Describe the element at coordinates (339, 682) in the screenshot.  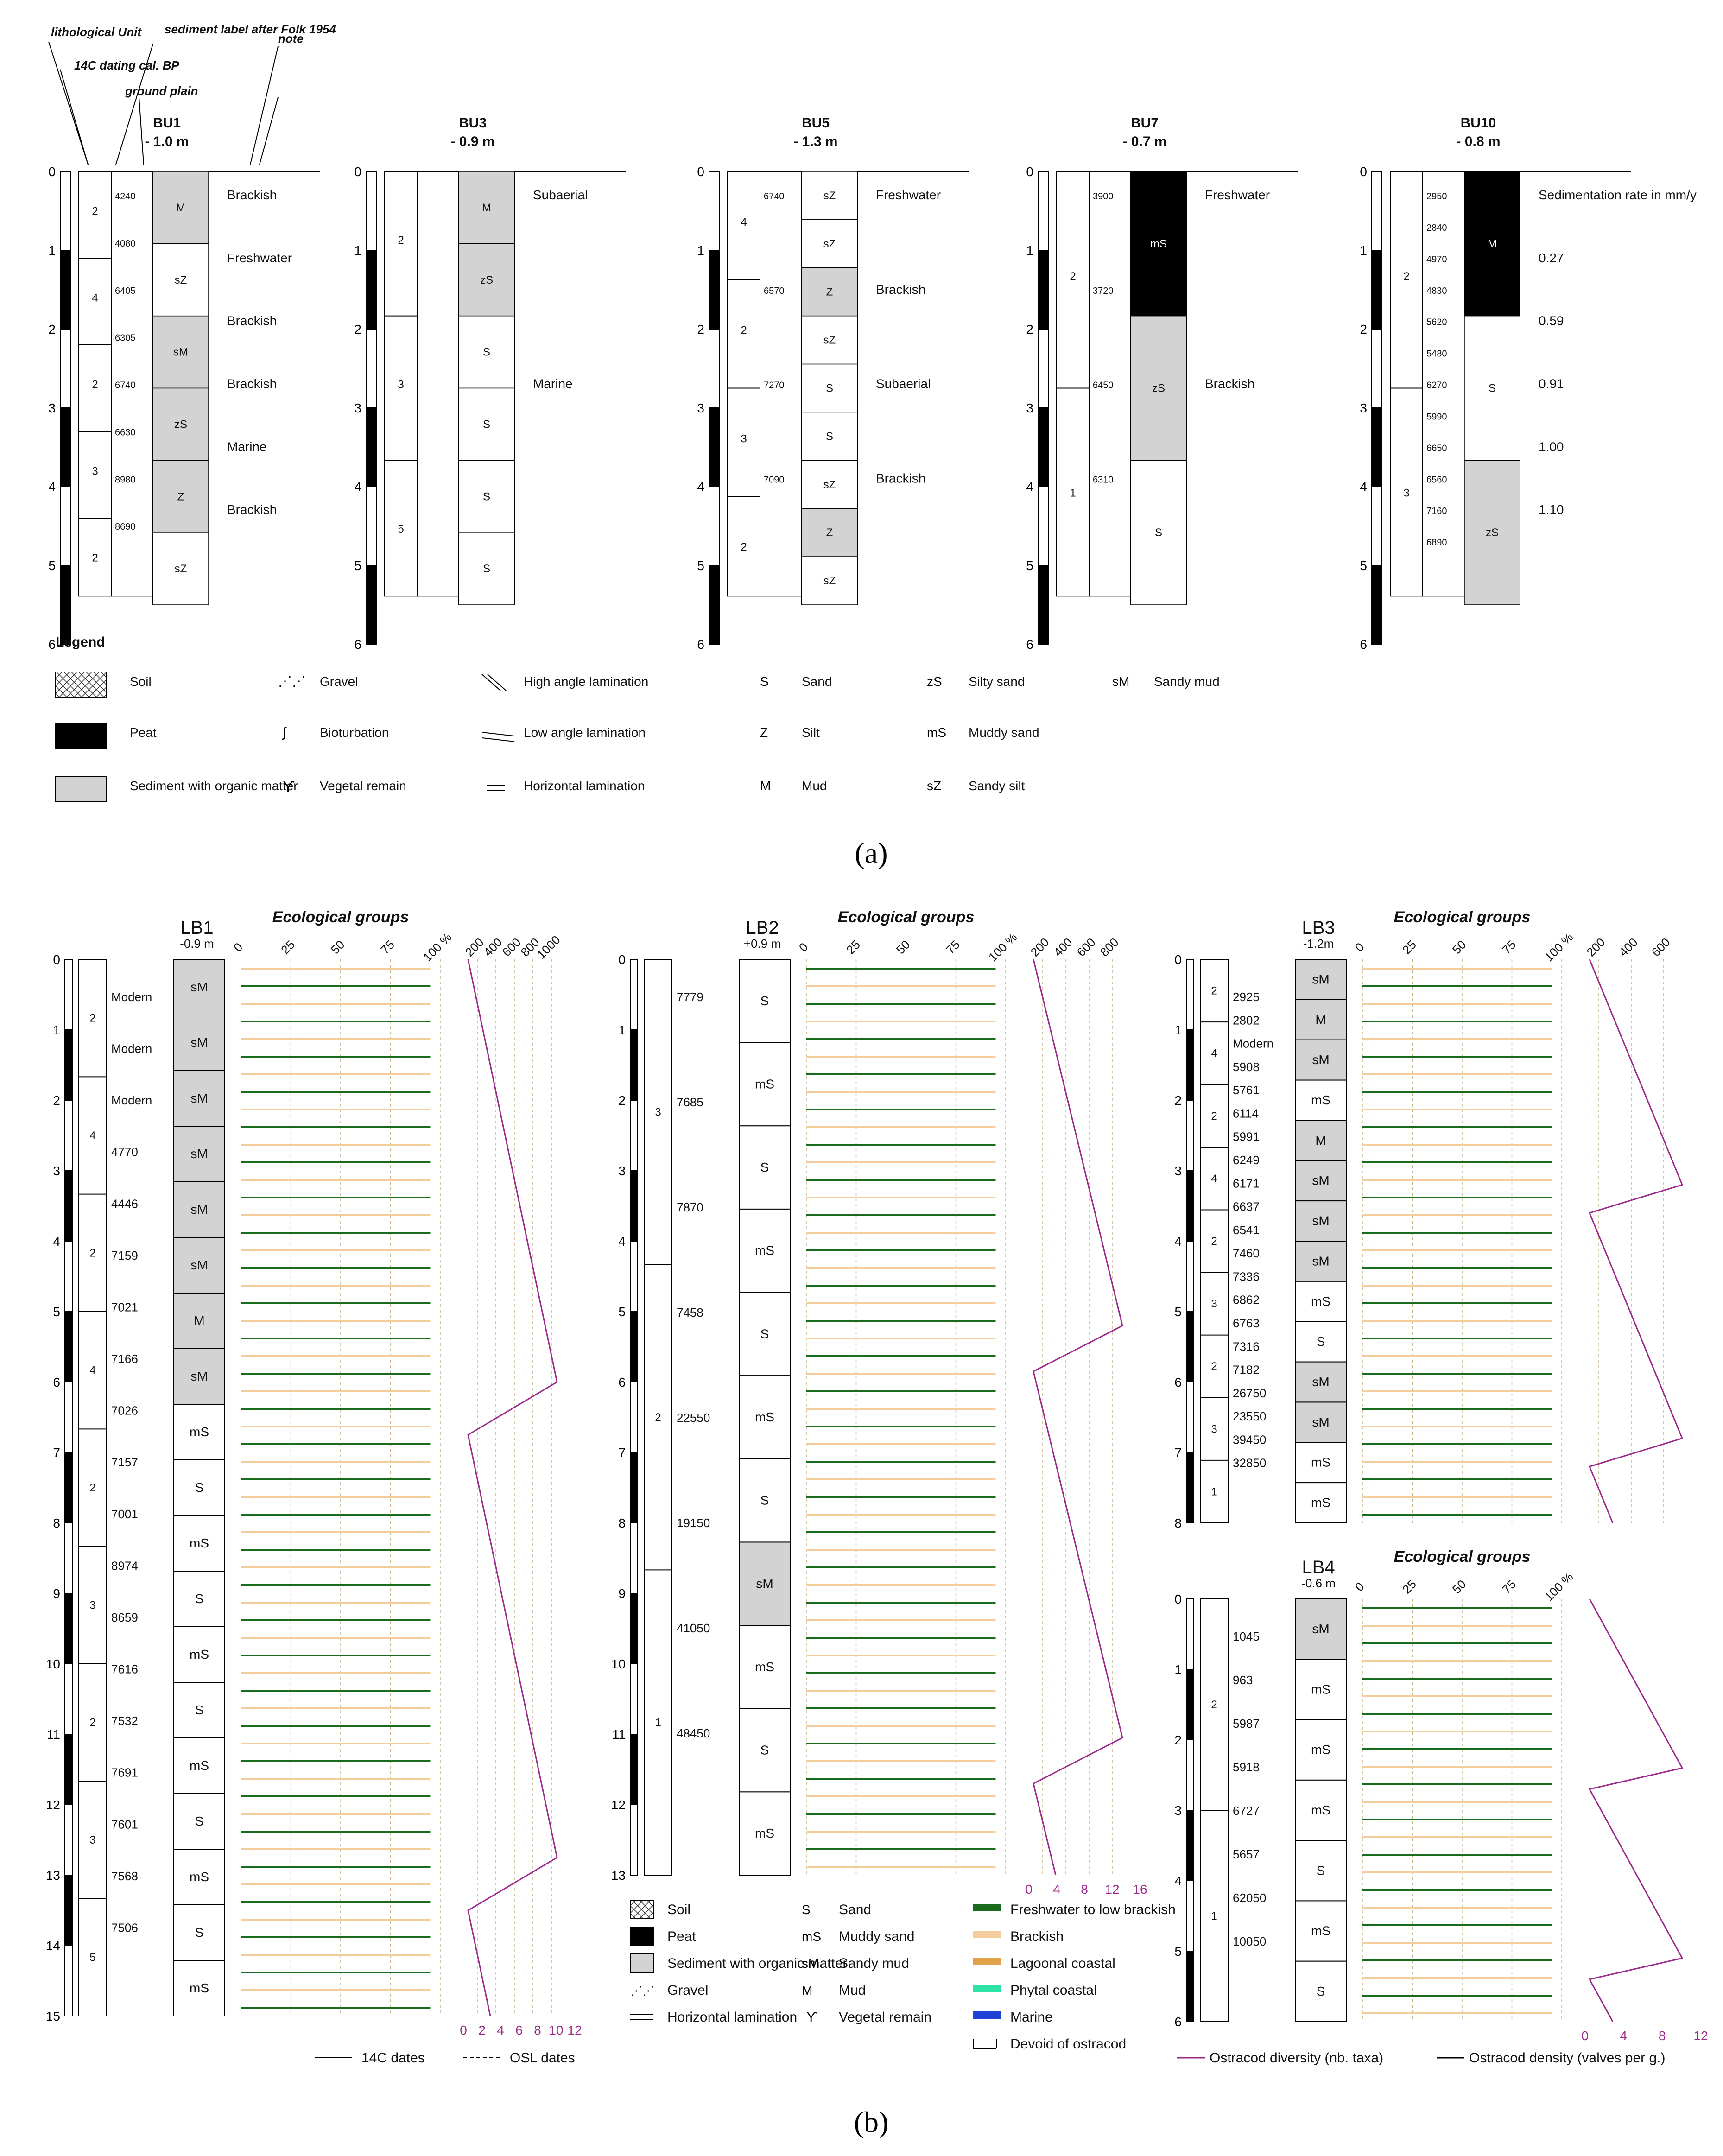
I see `legend-label: Gravel` at that location.